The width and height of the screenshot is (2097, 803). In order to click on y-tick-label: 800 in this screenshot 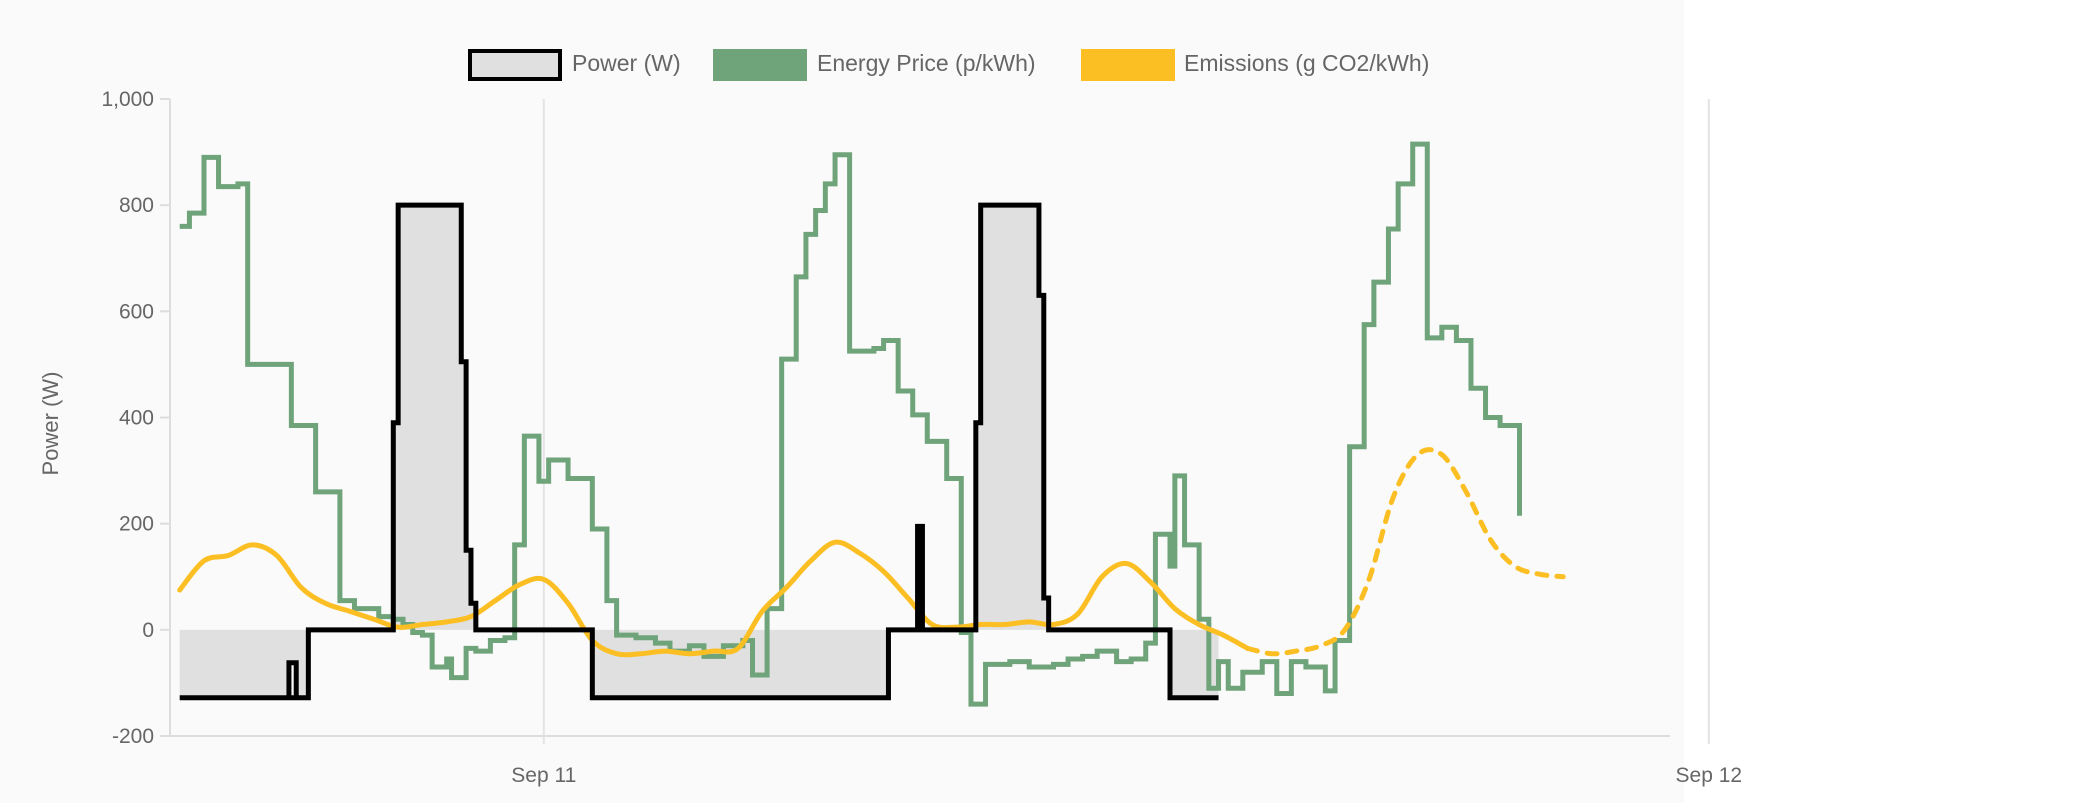, I will do `click(136, 205)`.